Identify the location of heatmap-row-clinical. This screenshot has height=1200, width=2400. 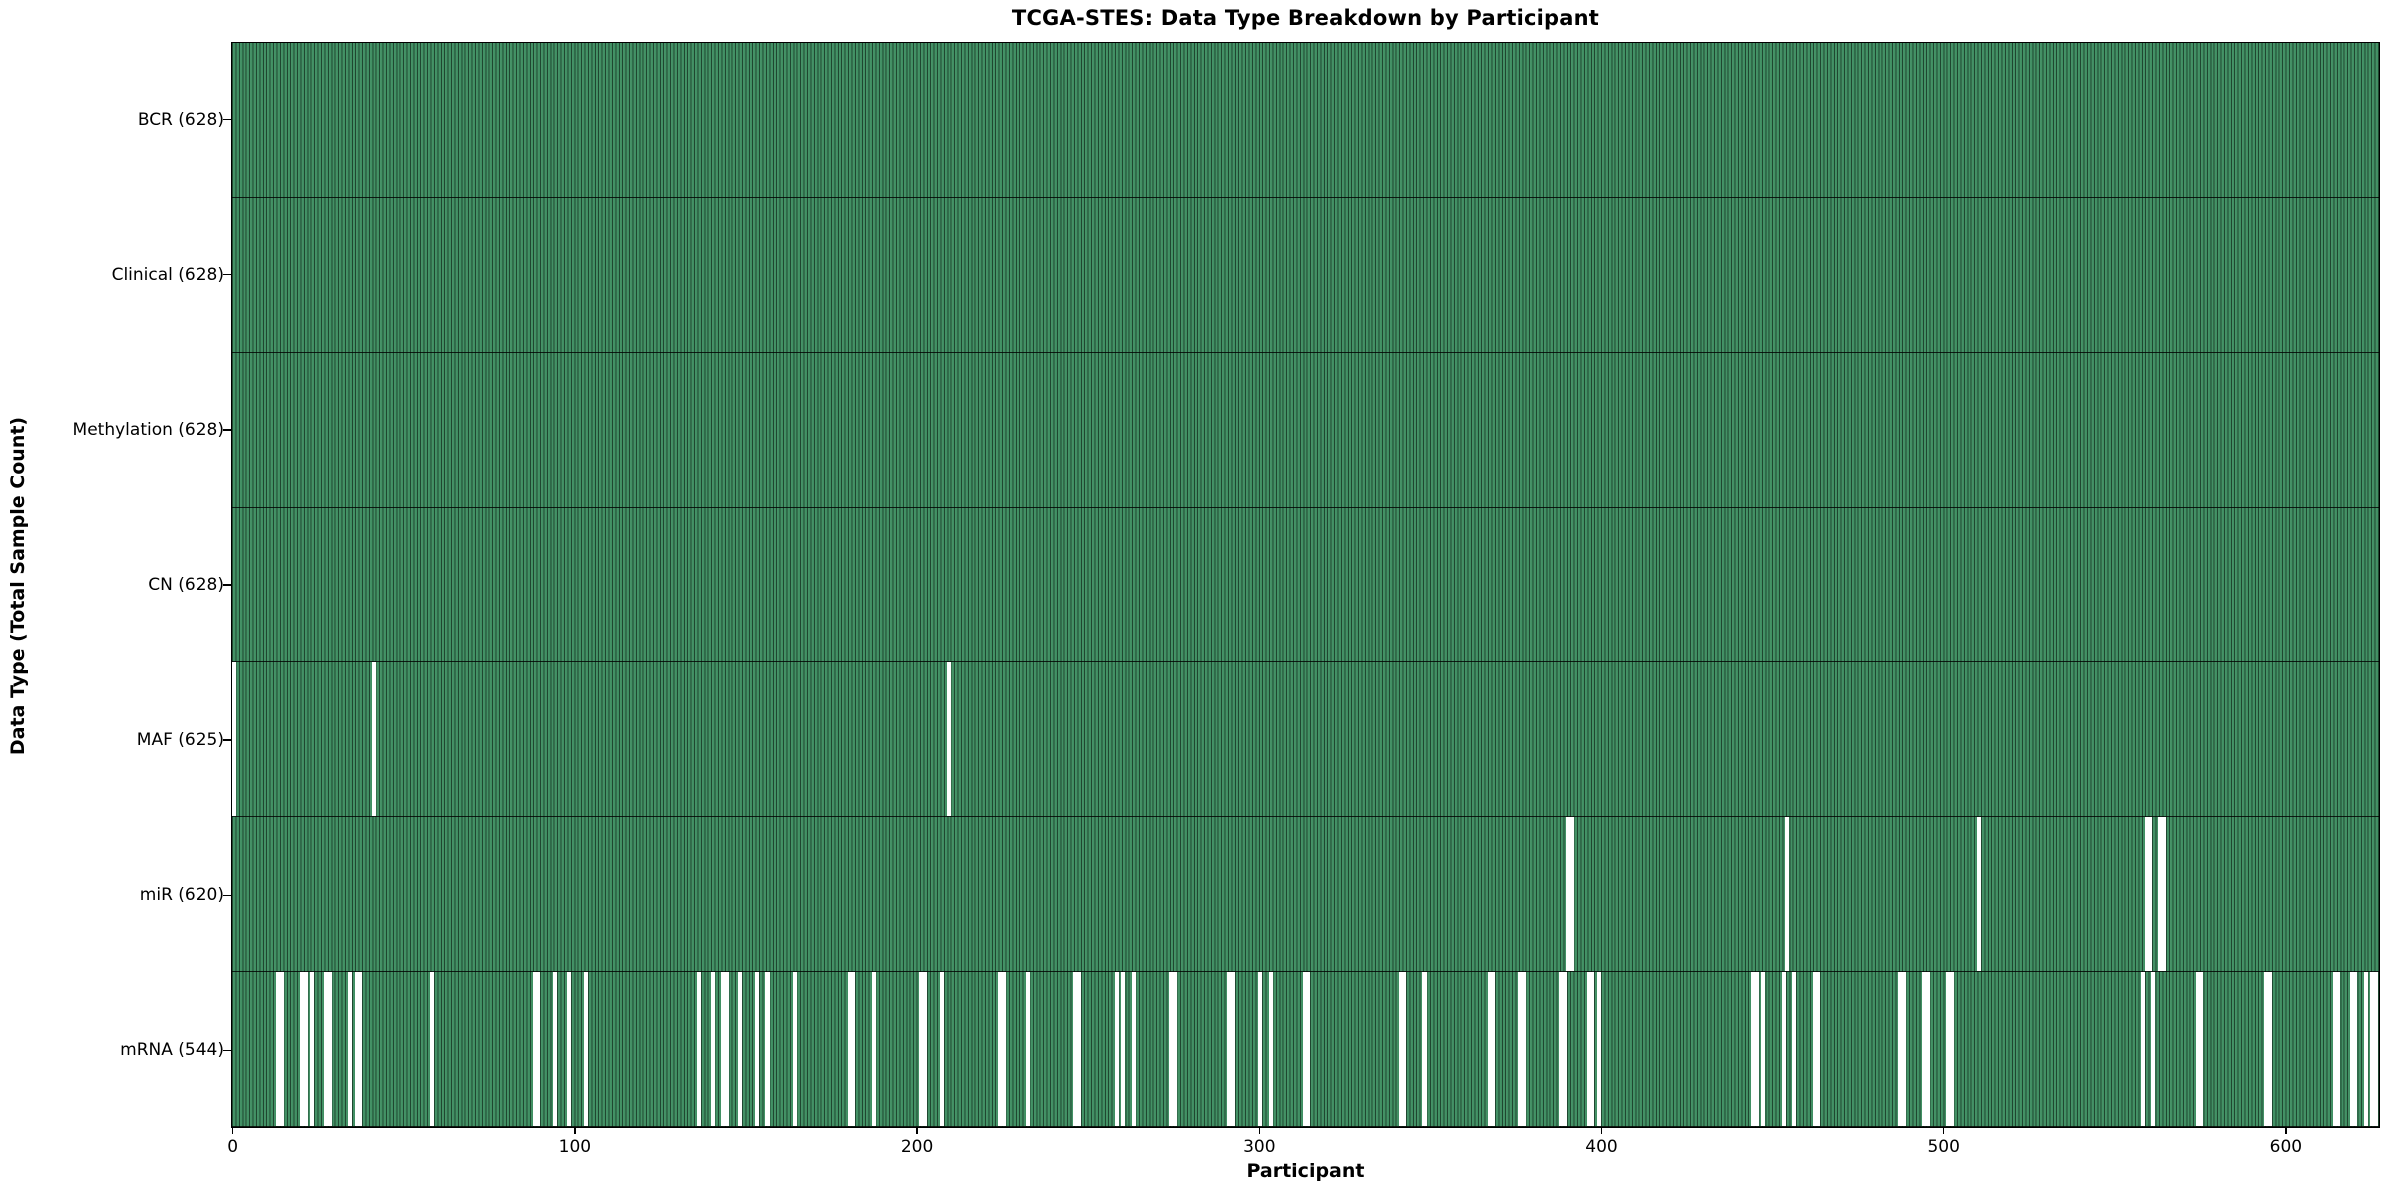
(1305, 275).